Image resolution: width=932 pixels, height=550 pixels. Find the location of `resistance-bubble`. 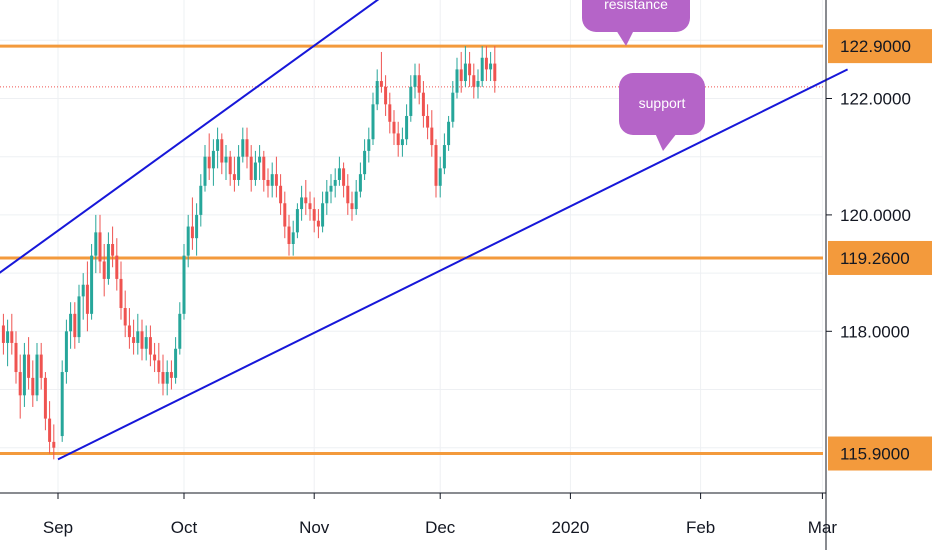

resistance-bubble is located at coordinates (636, 16).